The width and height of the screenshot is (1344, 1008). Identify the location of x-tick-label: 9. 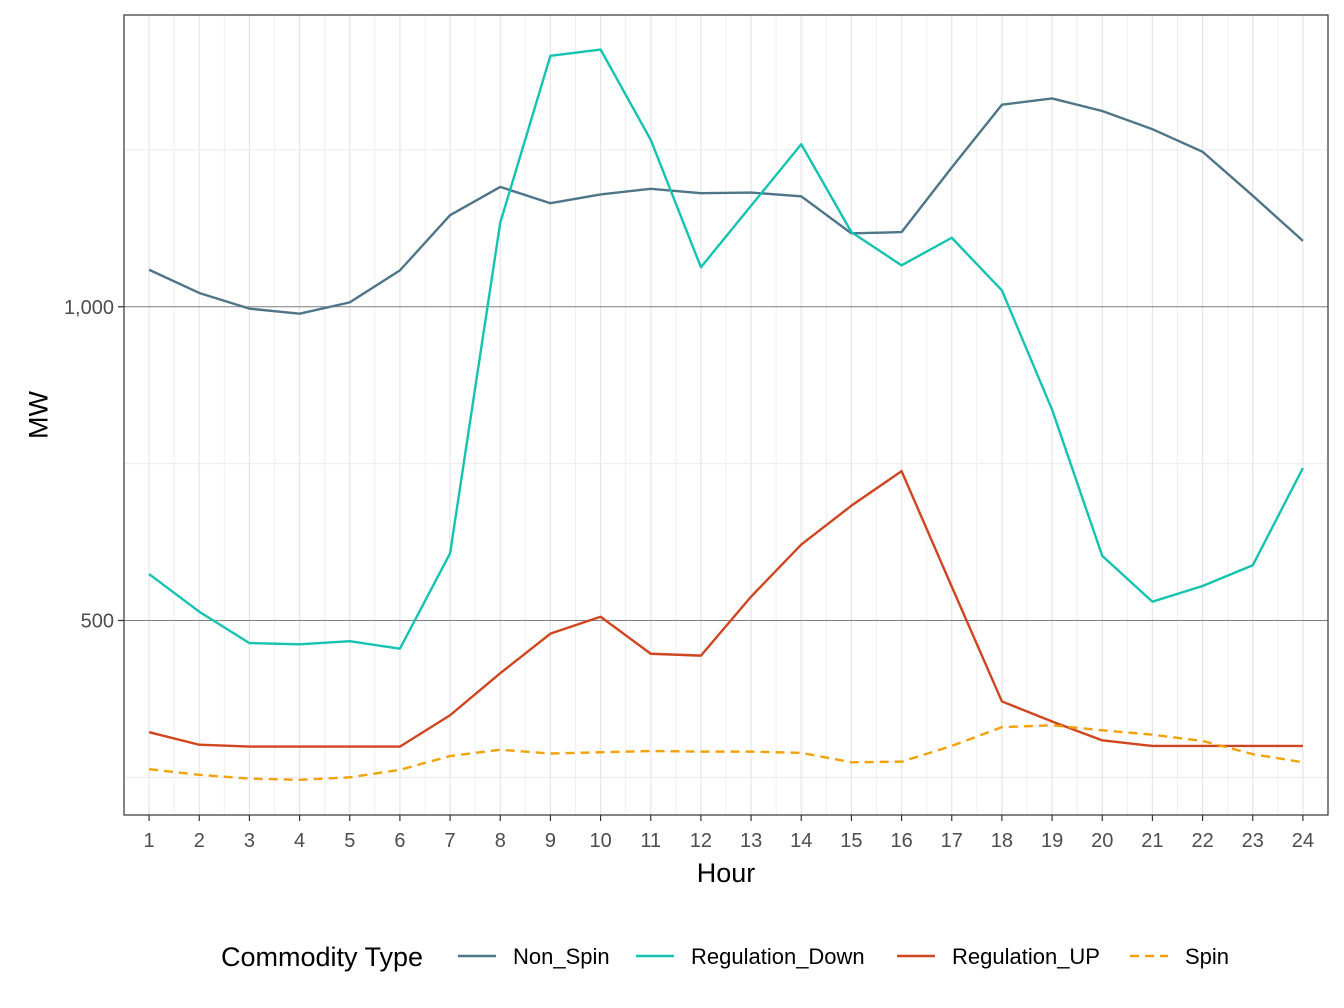
(550, 841).